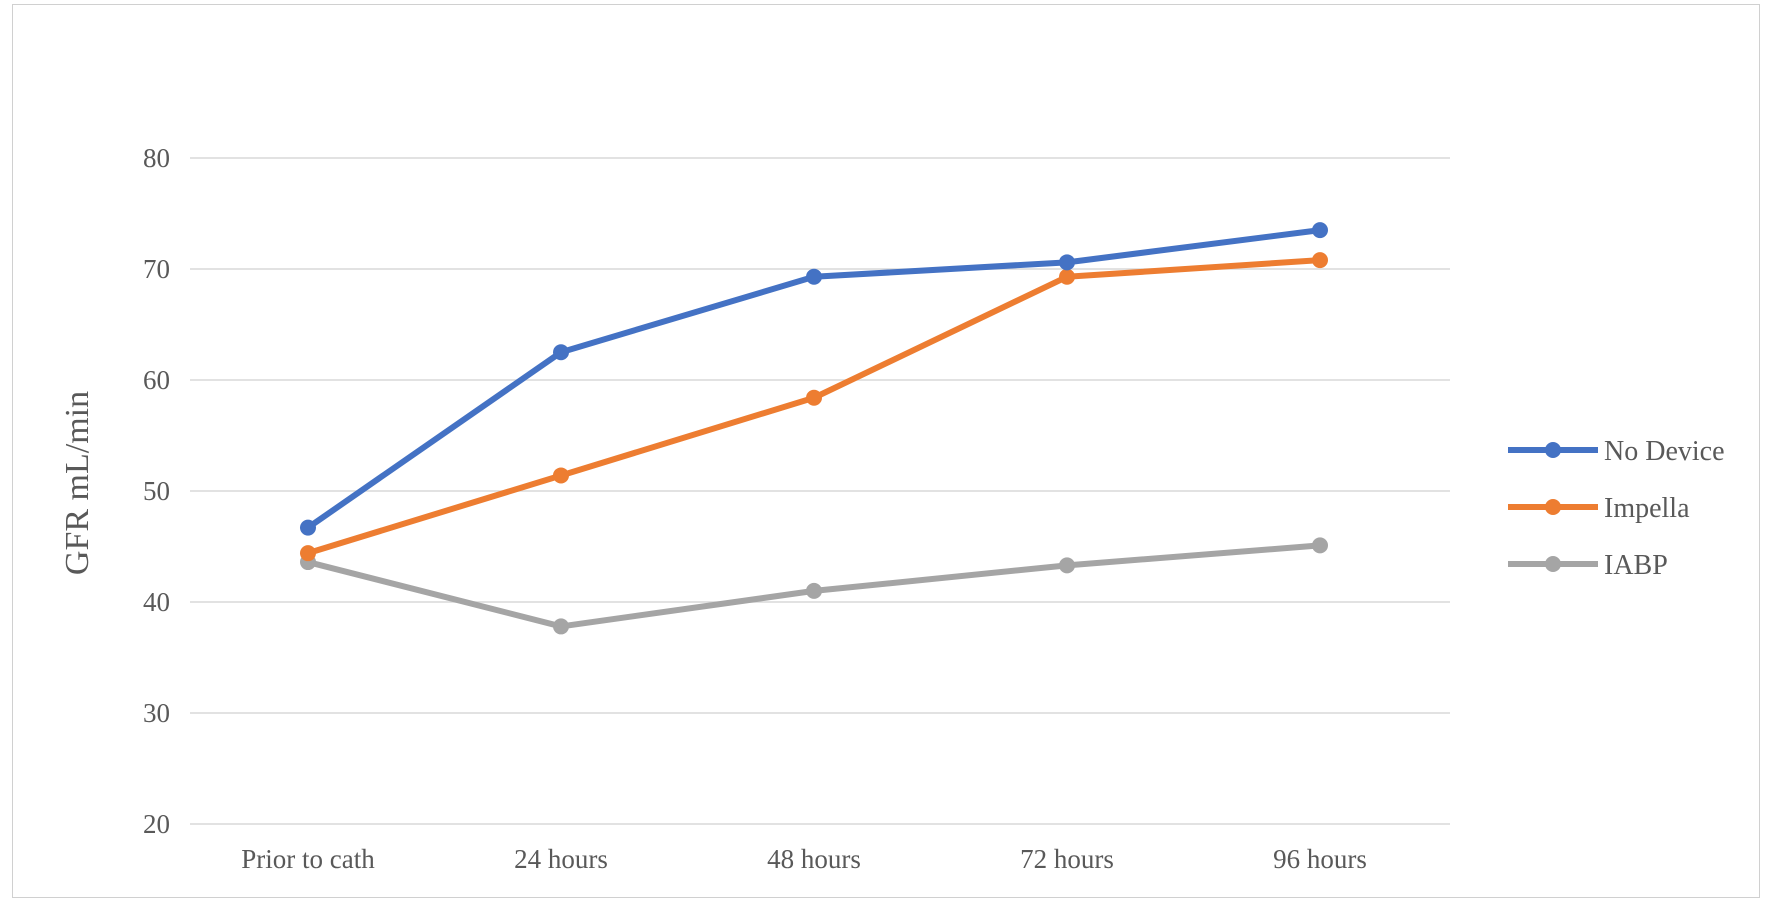 This screenshot has height=912, width=1772. What do you see at coordinates (1647, 508) in the screenshot?
I see `legend-label: Impella` at bounding box center [1647, 508].